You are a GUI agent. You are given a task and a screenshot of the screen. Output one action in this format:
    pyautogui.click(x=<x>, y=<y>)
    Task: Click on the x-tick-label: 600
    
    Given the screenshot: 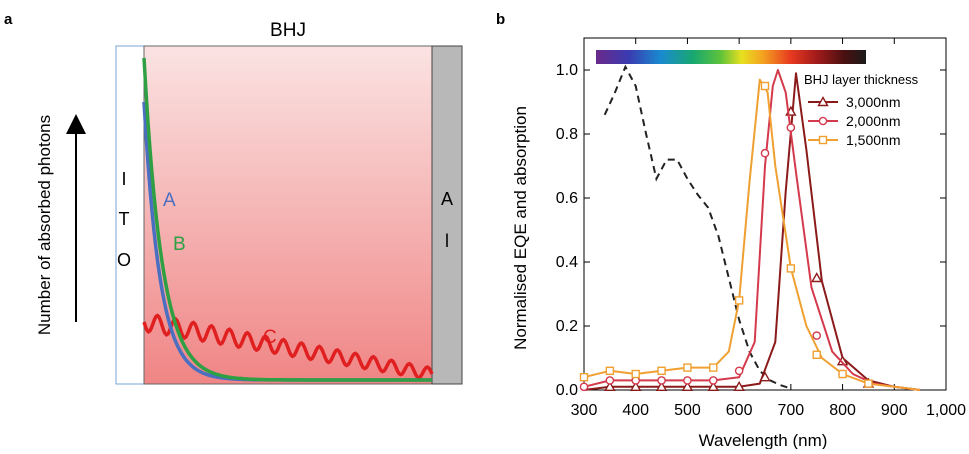 What is the action you would take?
    pyautogui.click(x=739, y=410)
    